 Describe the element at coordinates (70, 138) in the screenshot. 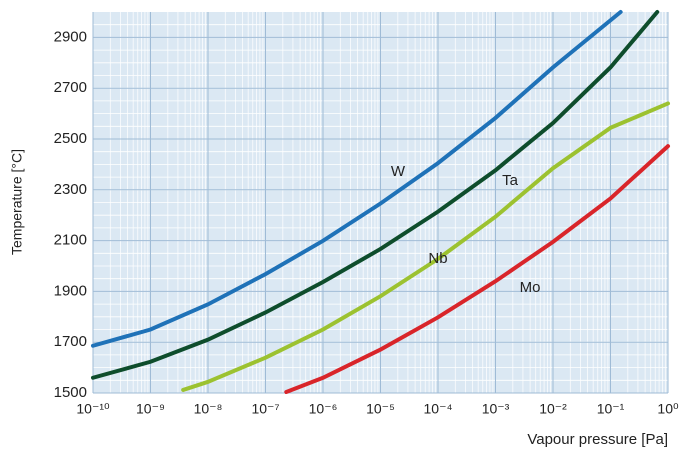

I see `y-tick-label: 2500` at that location.